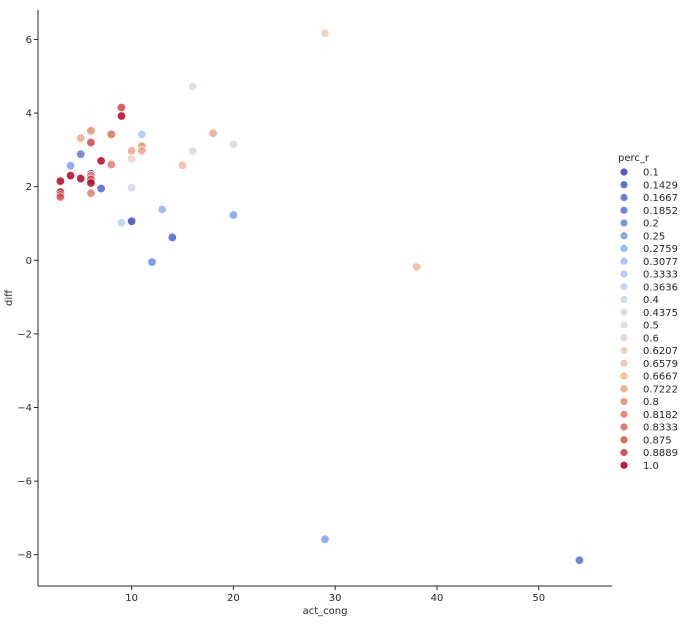 The height and width of the screenshot is (631, 694). I want to click on legend-label: 0.6579, so click(660, 364).